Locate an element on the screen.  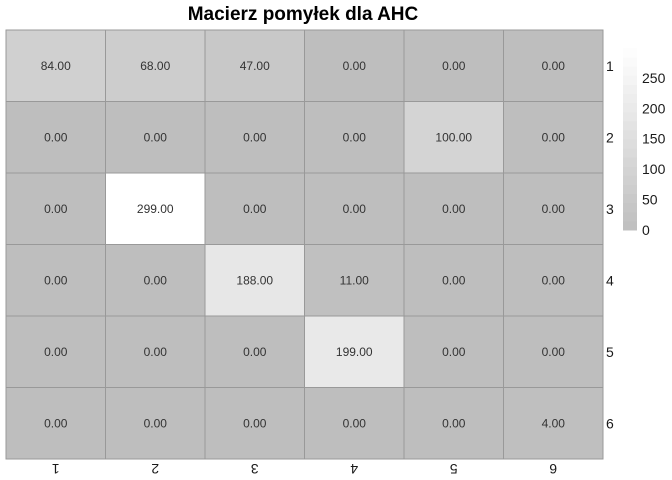
cell-value-label: 199.00 is located at coordinates (354, 352).